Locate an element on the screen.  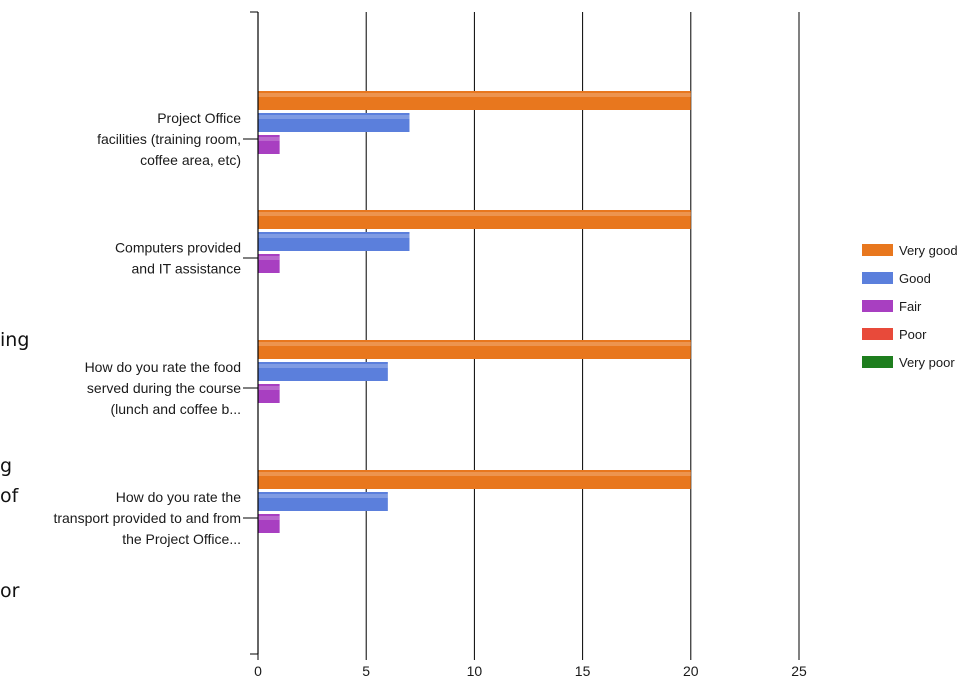
legend-label: Fair is located at coordinates (910, 306).